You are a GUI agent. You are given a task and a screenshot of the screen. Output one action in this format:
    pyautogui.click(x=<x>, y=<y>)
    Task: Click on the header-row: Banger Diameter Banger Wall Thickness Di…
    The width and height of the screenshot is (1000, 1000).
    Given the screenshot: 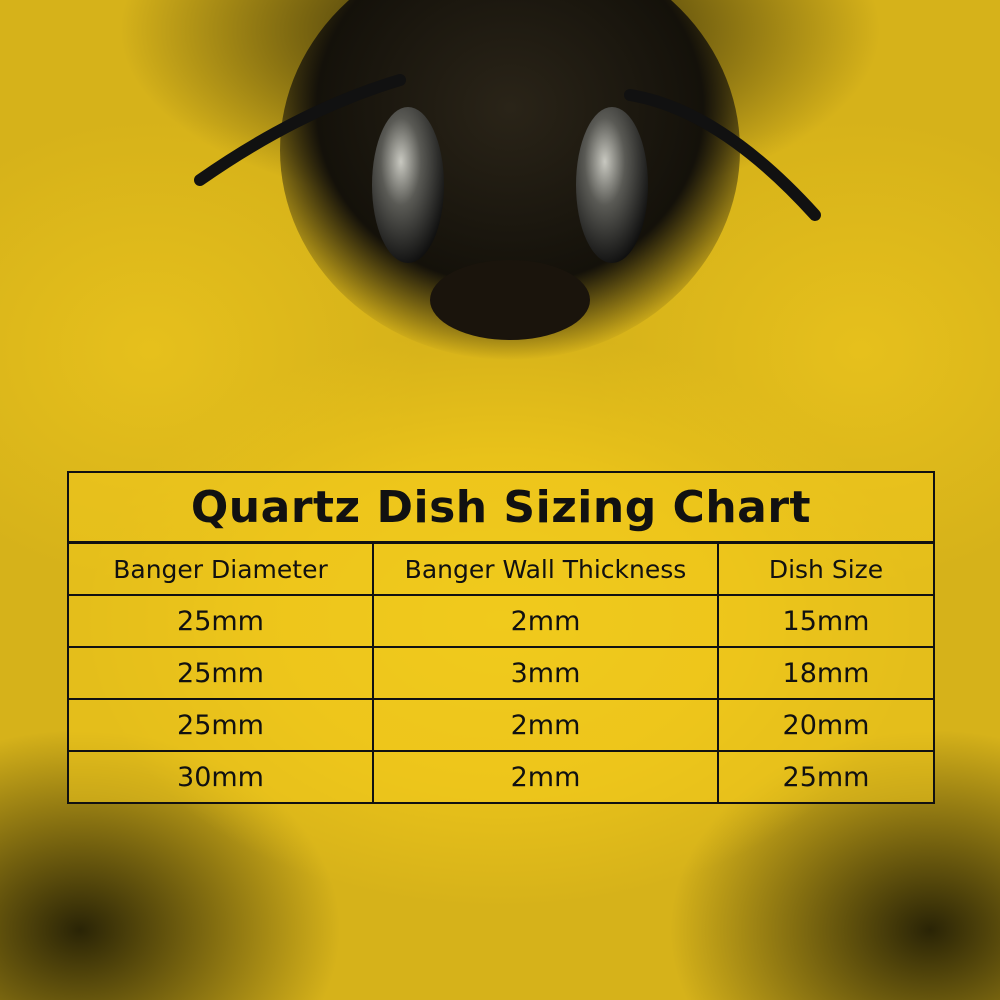 What is the action you would take?
    pyautogui.click(x=501, y=570)
    